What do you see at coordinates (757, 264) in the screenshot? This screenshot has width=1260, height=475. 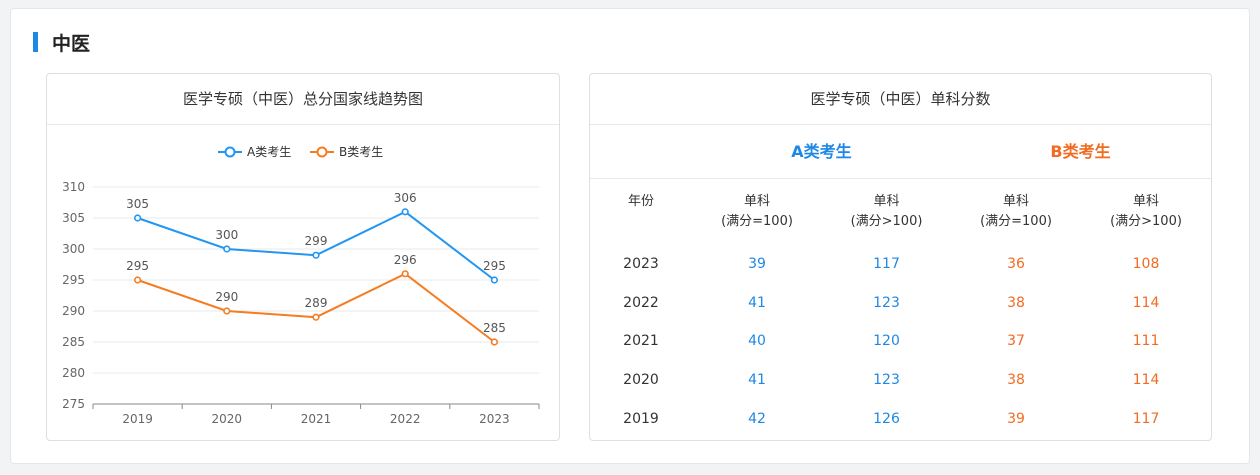 I see `cell-a-full100: 39` at bounding box center [757, 264].